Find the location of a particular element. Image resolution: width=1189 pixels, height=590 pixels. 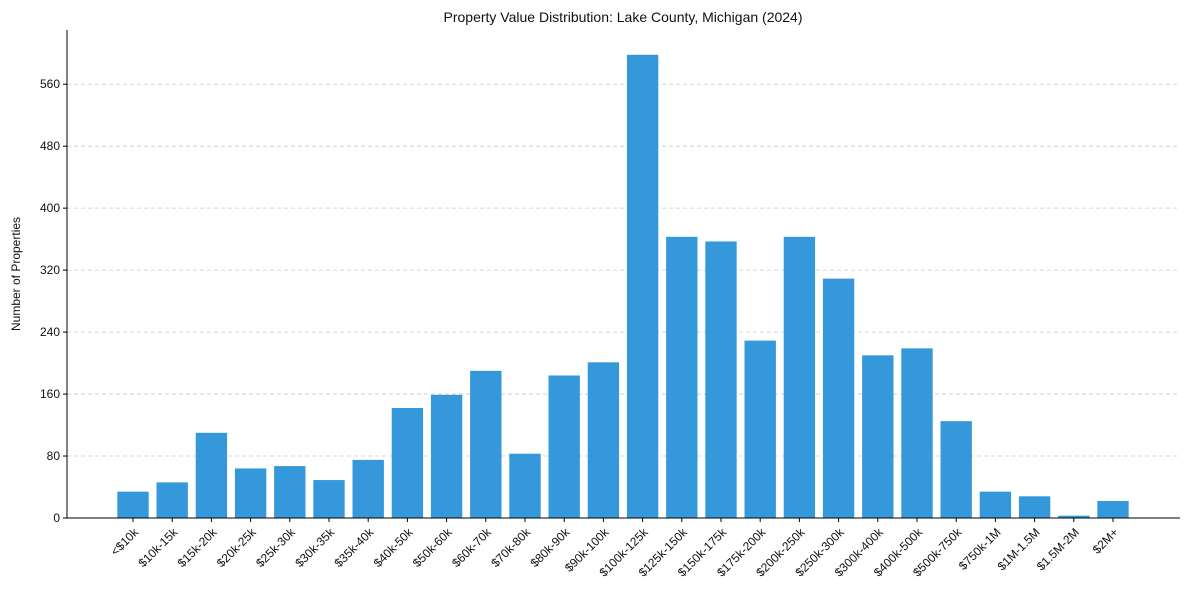

x-tick-label-1: $10k-15k is located at coordinates (159, 548).